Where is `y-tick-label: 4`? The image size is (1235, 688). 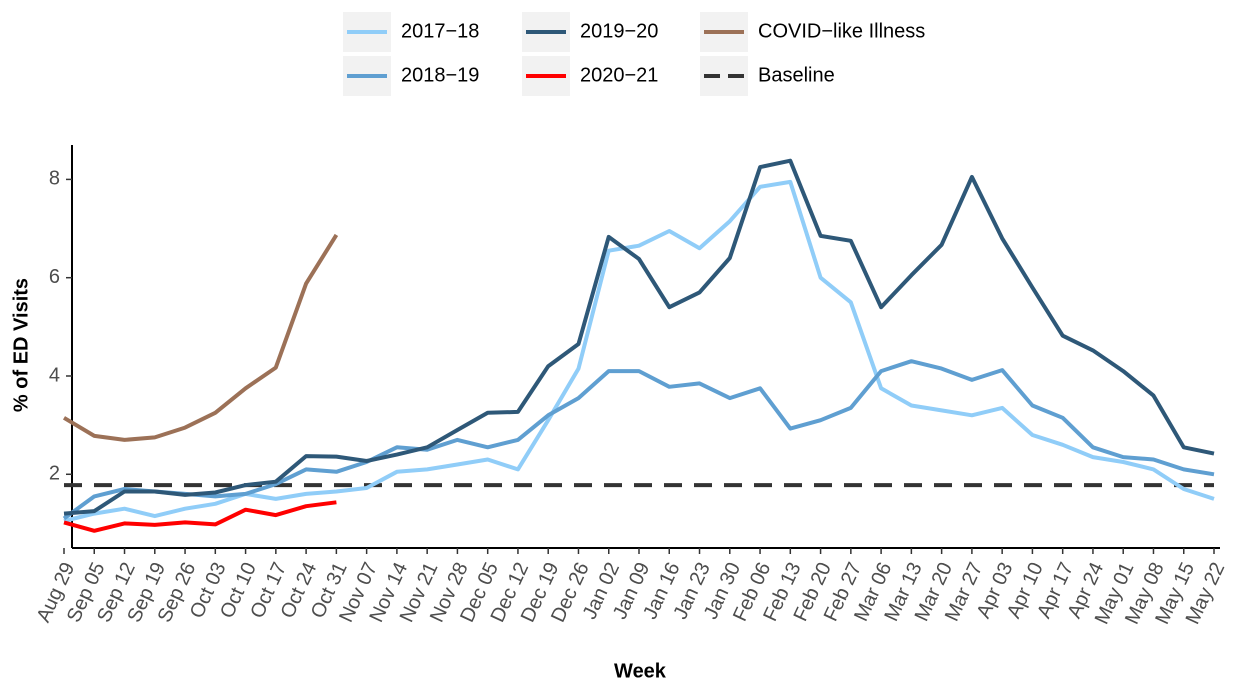 y-tick-label: 4 is located at coordinates (54, 375).